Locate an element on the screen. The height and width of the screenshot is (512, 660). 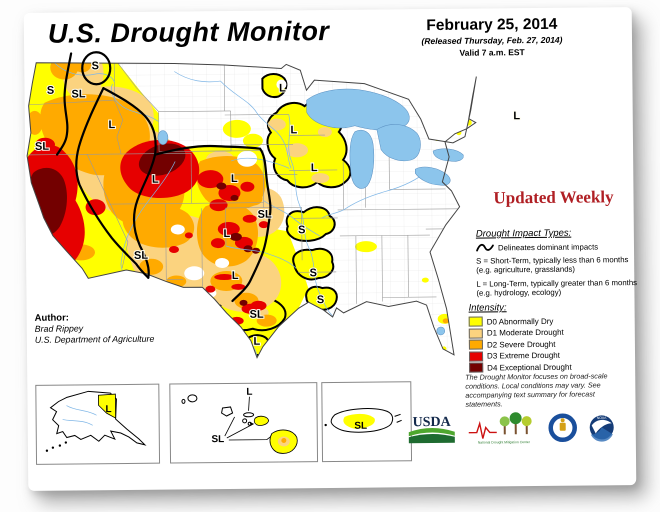
arrowhead is located at coordinates (251, 423).